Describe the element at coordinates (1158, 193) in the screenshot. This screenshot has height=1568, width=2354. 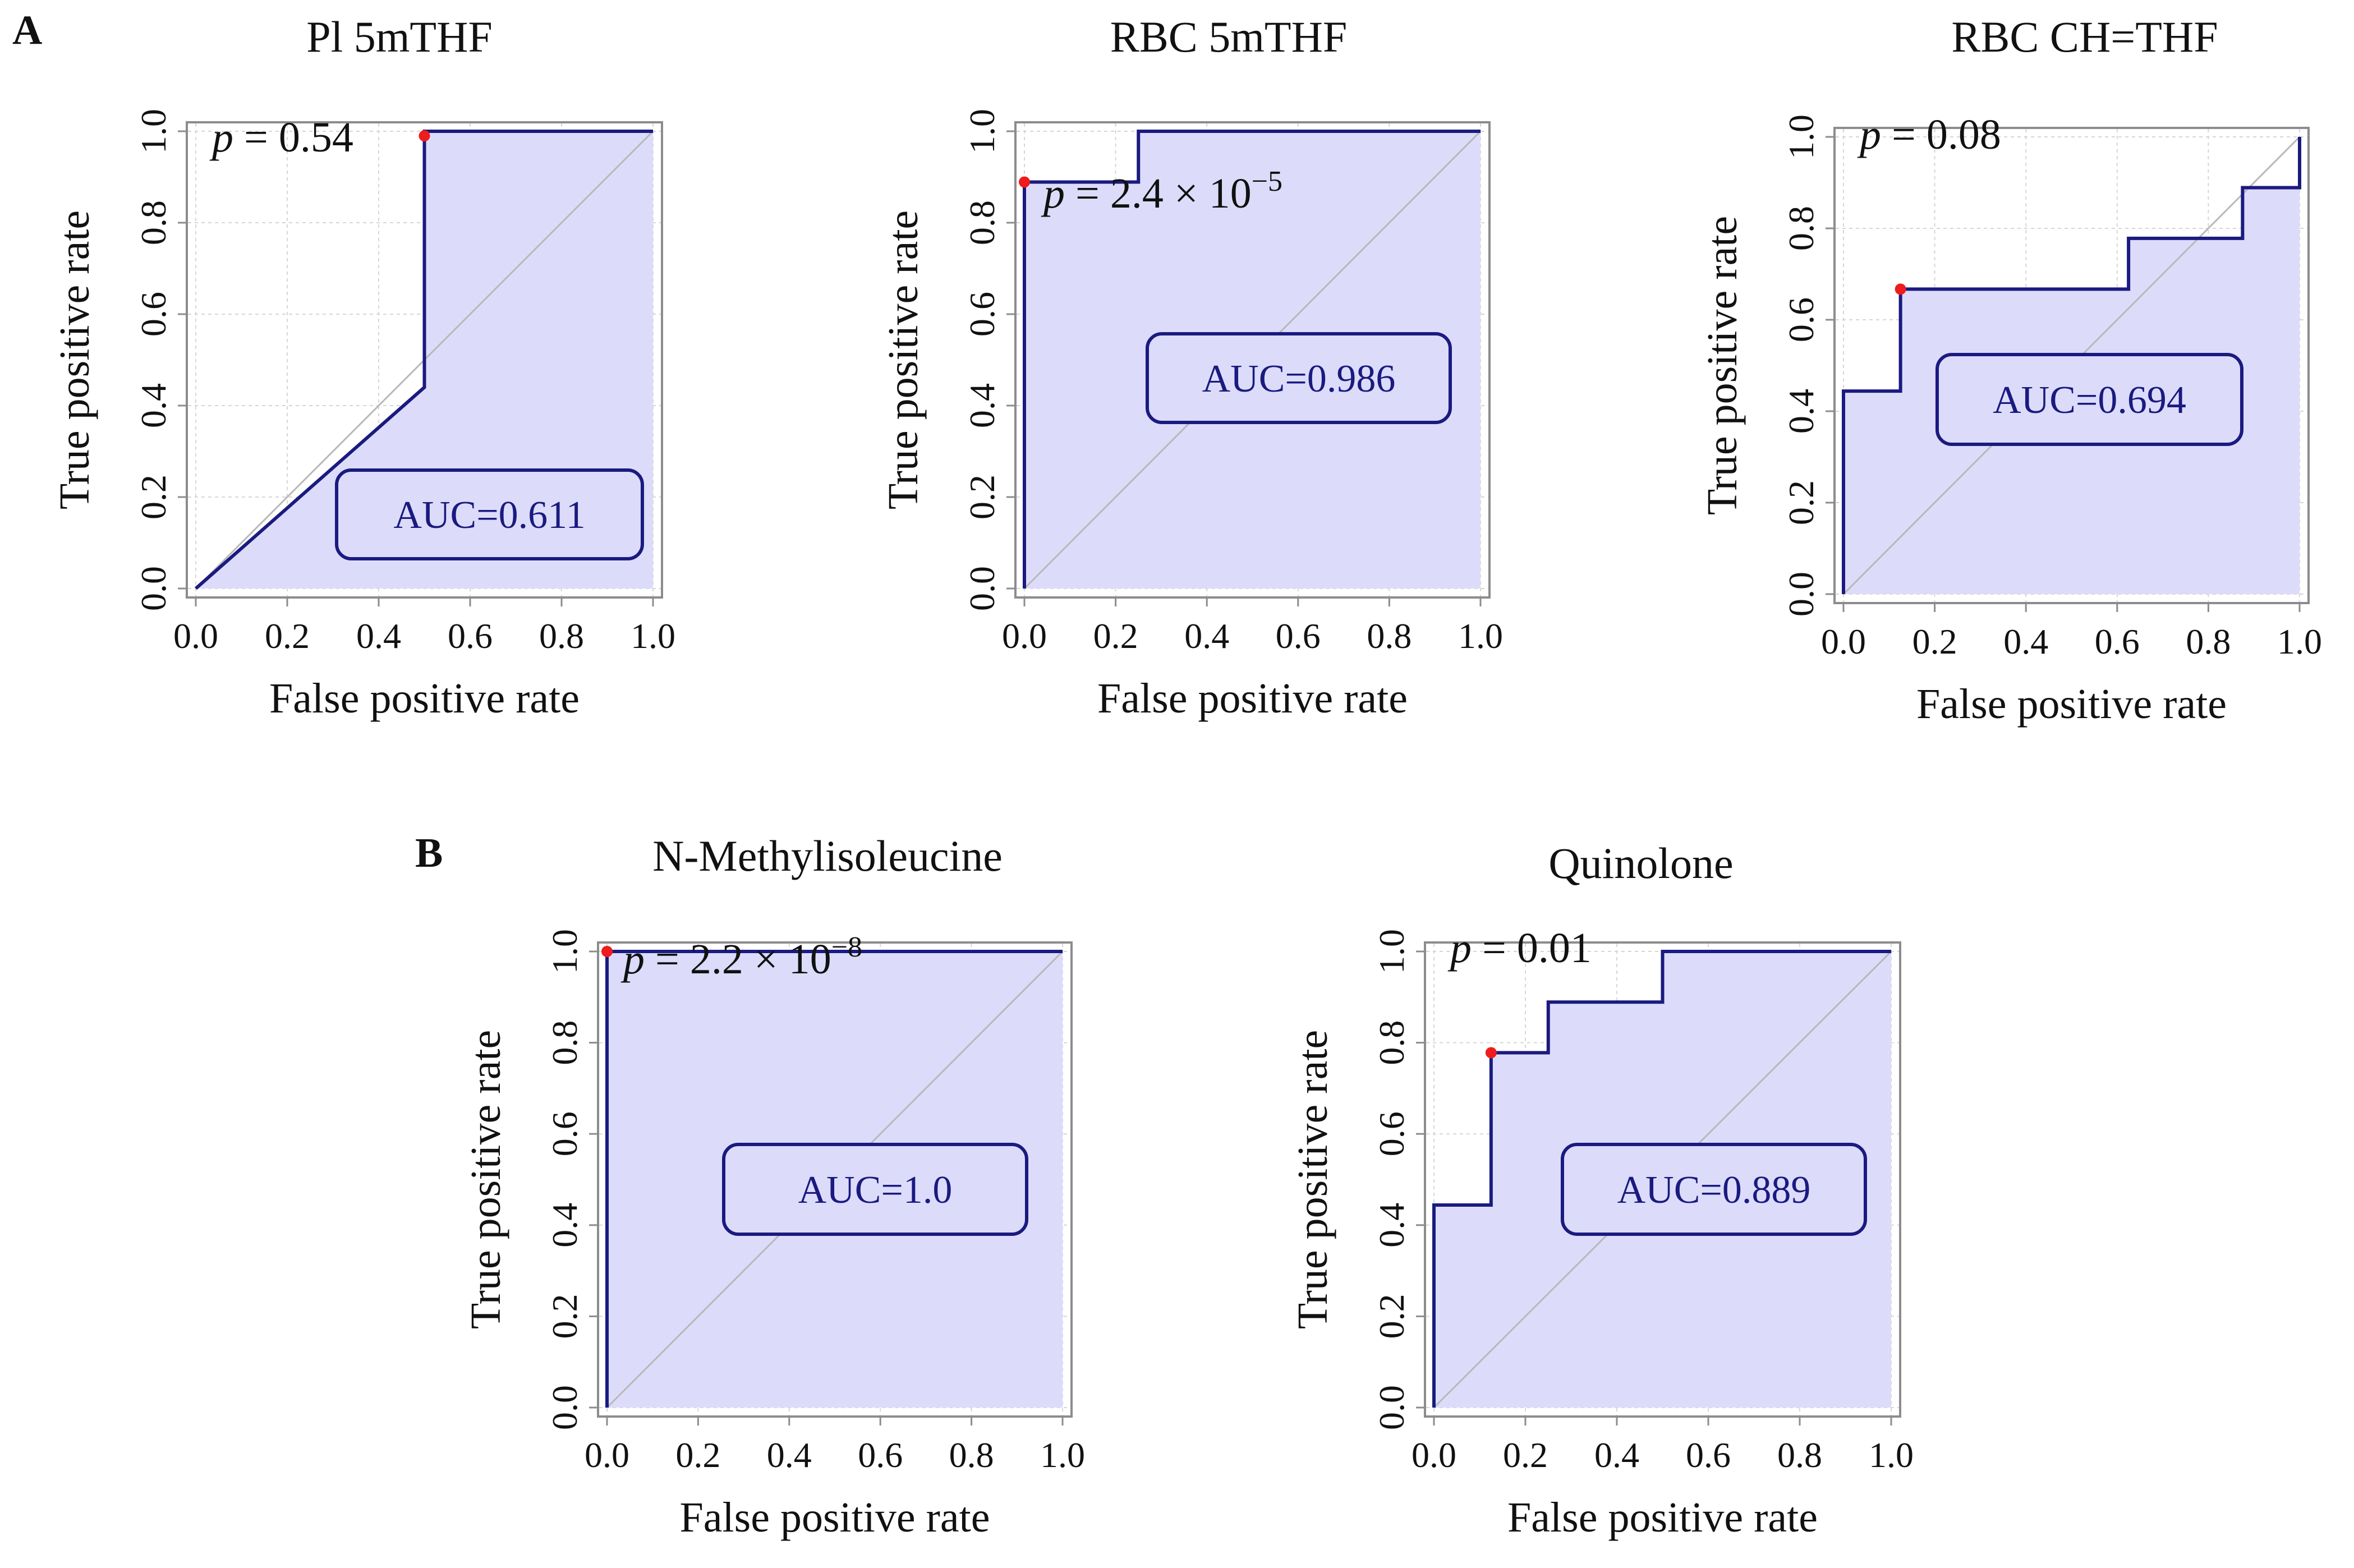
I see `p-value: = 2.4 × 10` at that location.